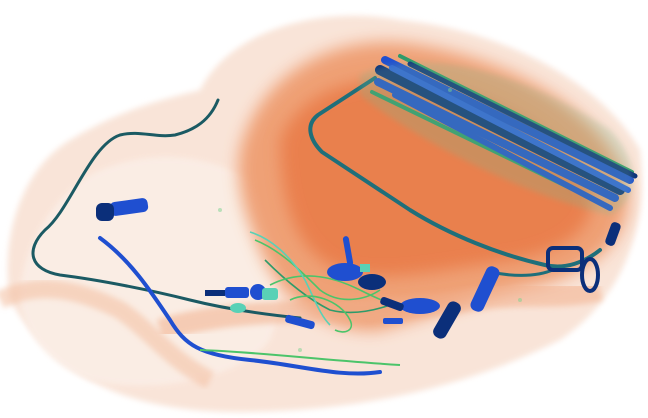 This screenshot has width=648, height=418. I want to click on left-organic-streak, so click(107, 334).